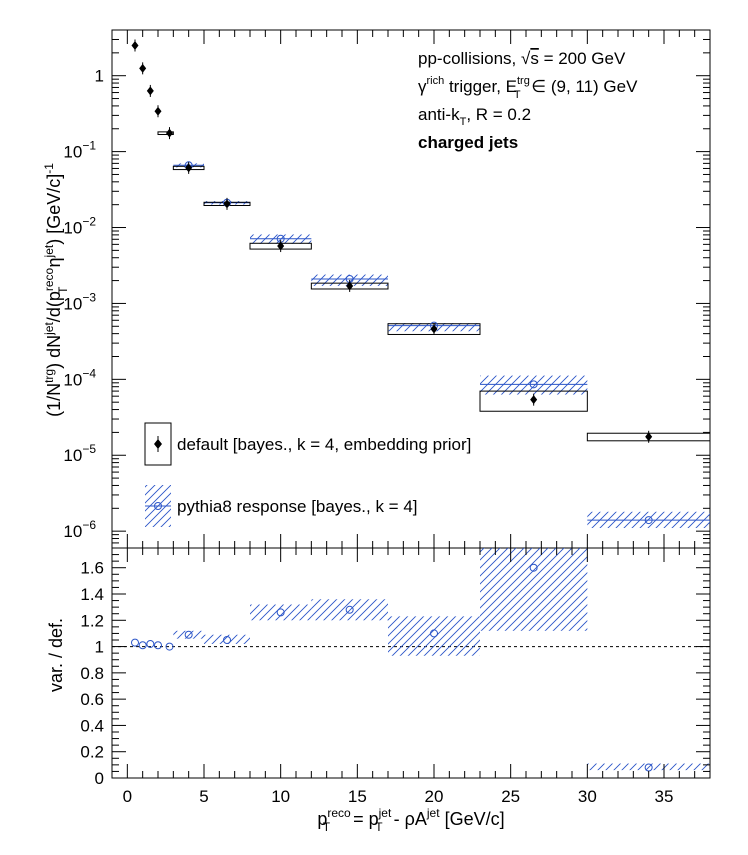 The height and width of the screenshot is (855, 748). I want to click on bottom-y-tick-label: 1.4, so click(92, 594).